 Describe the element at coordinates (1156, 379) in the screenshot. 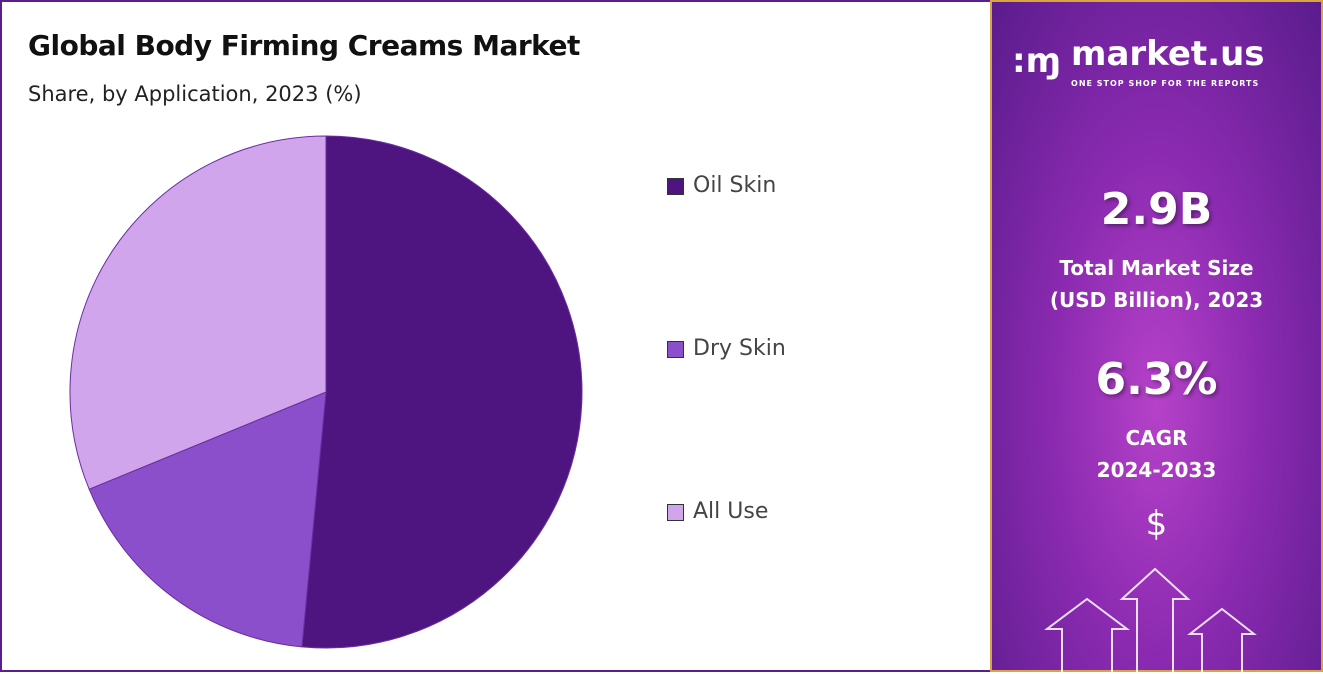

I see `cagr-value: 6.3%` at that location.